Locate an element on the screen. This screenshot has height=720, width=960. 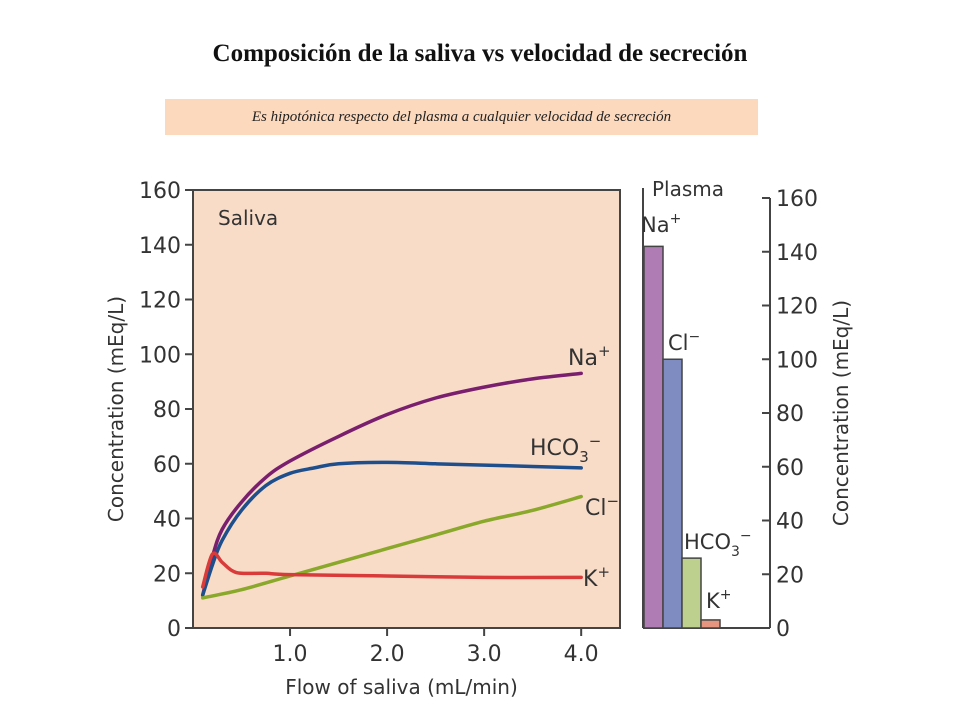
x-tick-label: 4.0 is located at coordinates (581, 654).